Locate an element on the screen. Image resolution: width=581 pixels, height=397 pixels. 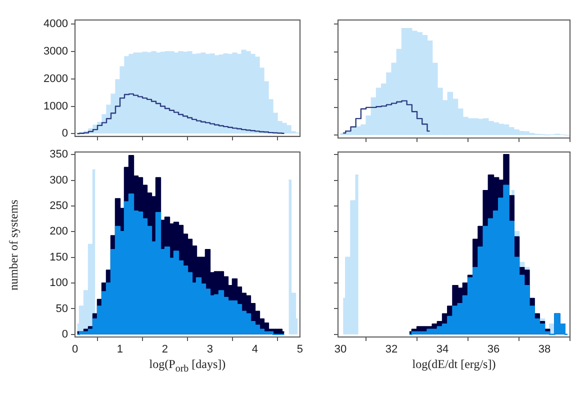
x-tick-label: 36 is located at coordinates (493, 350).